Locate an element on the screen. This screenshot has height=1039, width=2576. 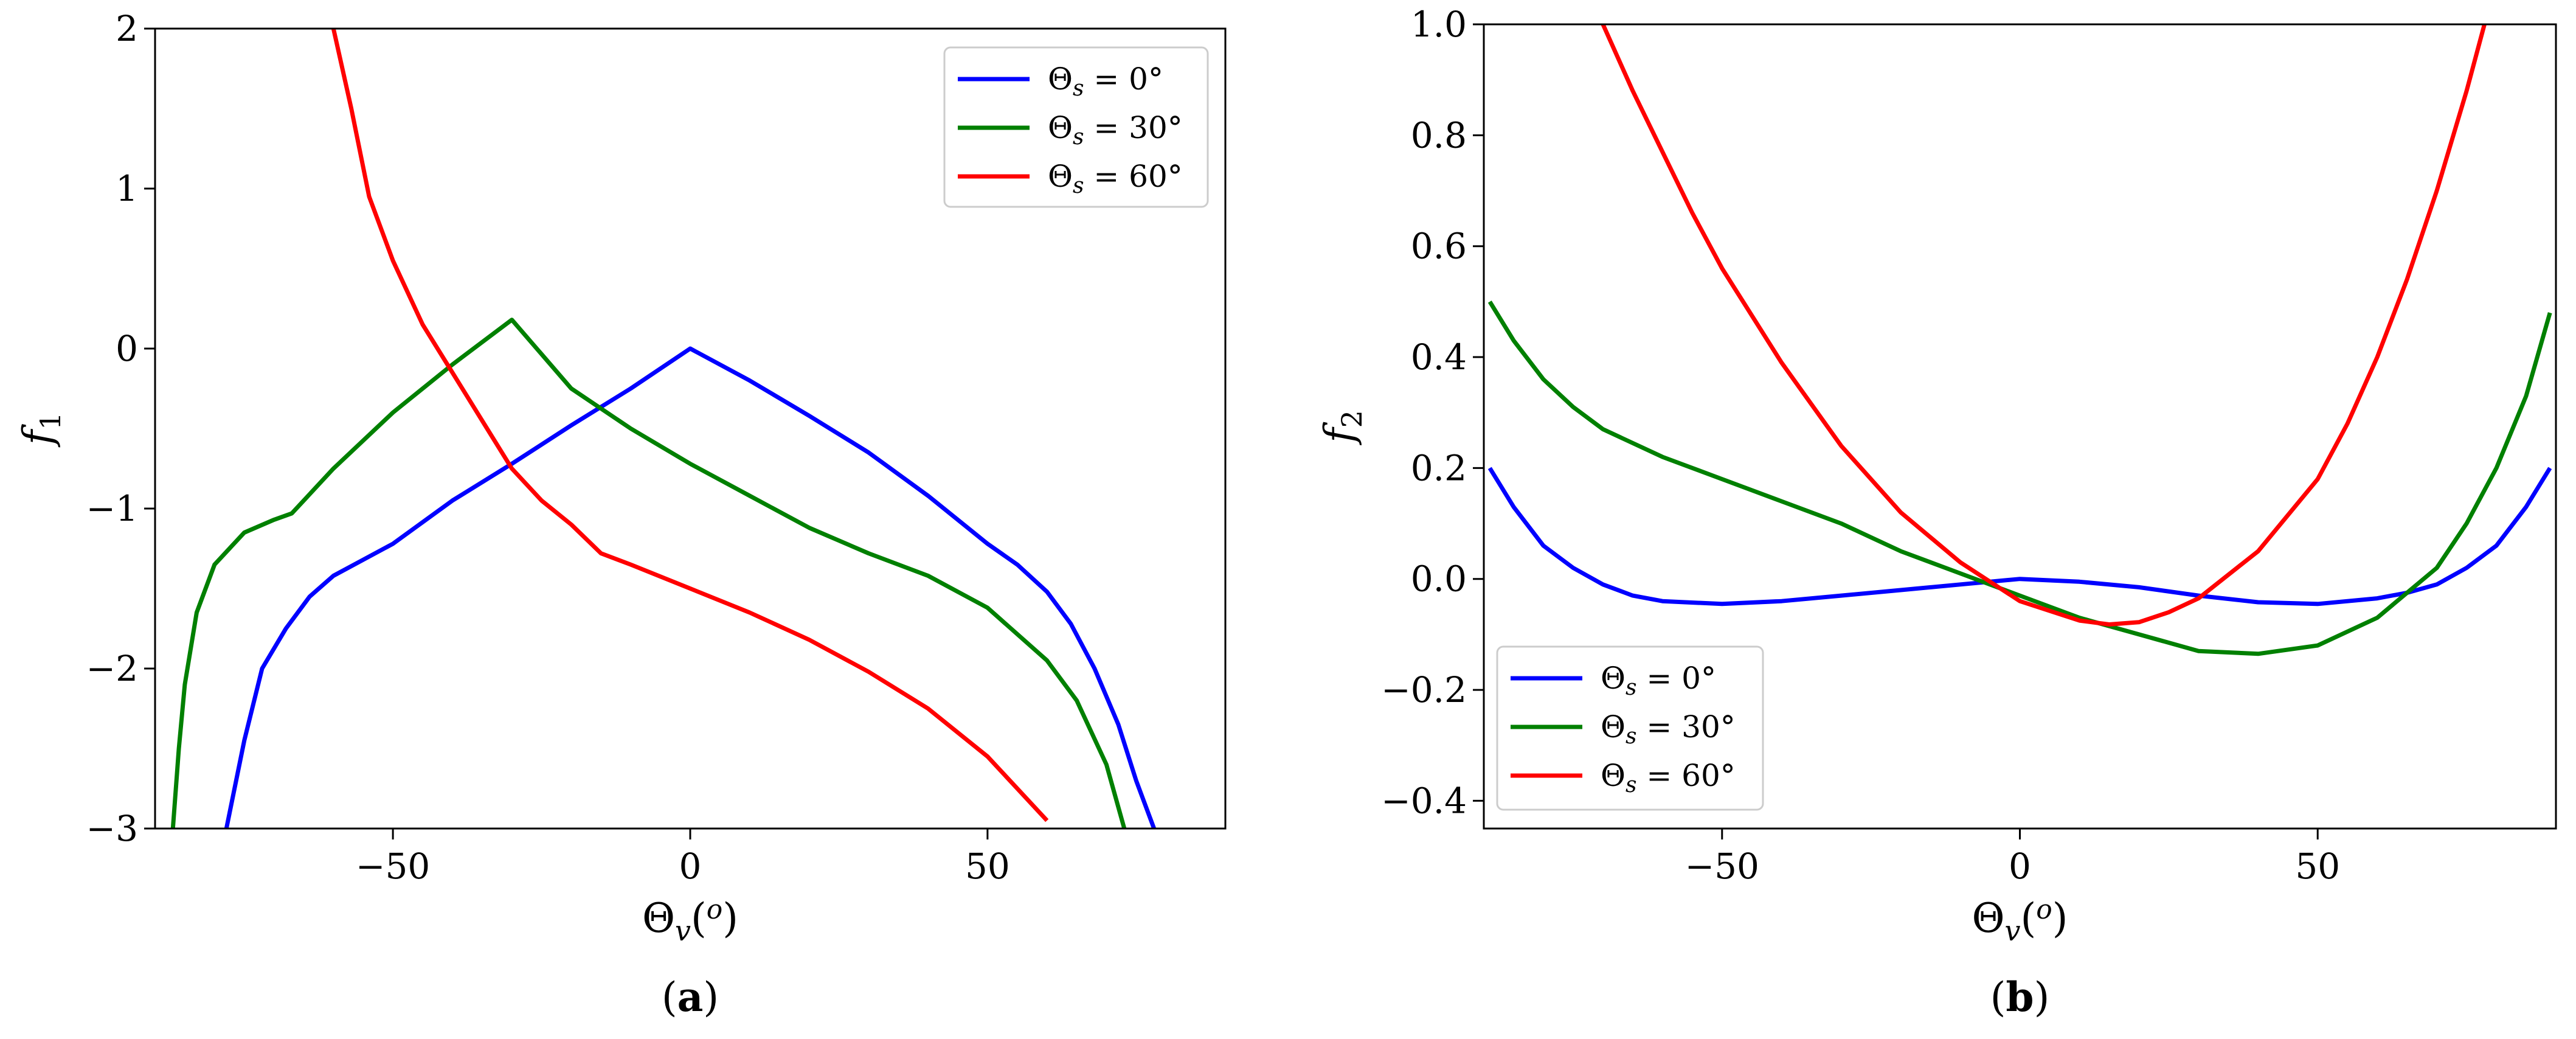
y-tick-label: −2 is located at coordinates (112, 668).